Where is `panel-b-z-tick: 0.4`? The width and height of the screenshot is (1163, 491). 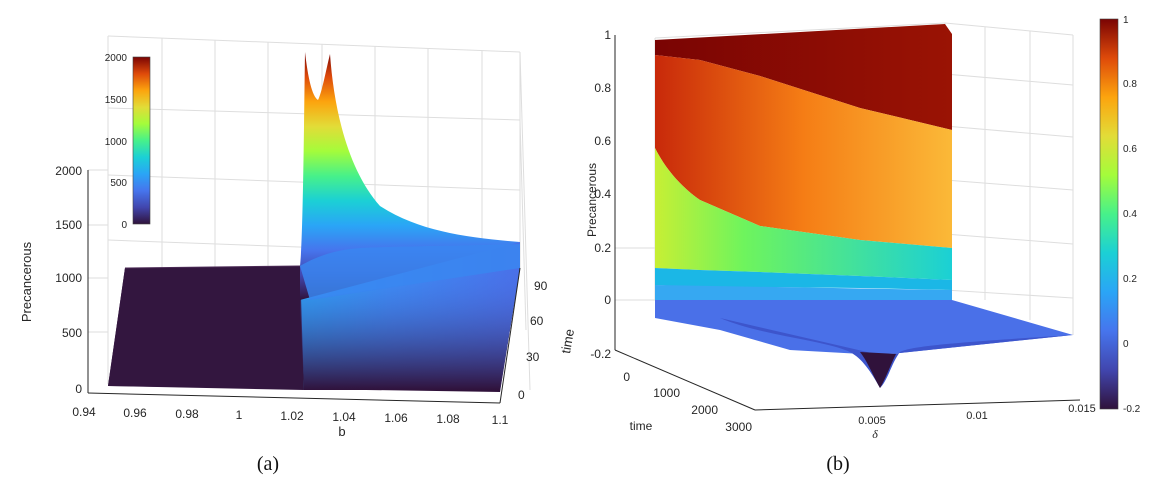 panel-b-z-tick: 0.4 is located at coordinates (602, 194).